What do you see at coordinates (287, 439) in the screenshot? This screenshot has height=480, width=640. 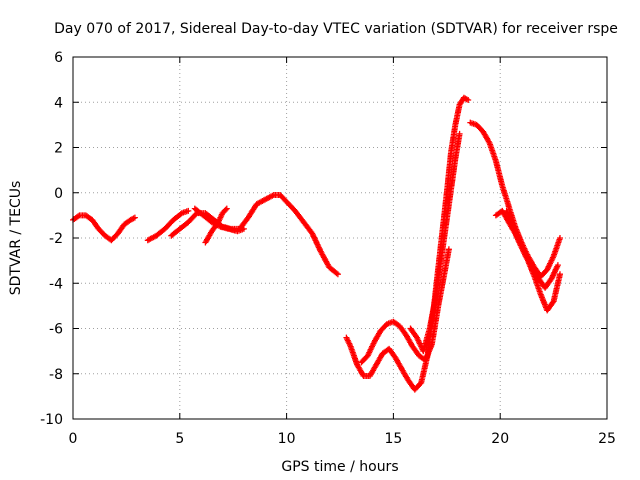 I see `x-tick-label: 10` at bounding box center [287, 439].